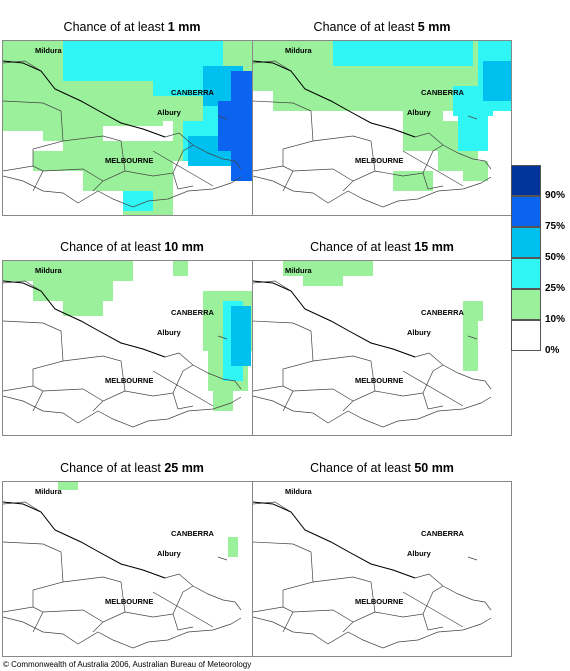  I want to click on legend-label-10: 10%, so click(555, 319).